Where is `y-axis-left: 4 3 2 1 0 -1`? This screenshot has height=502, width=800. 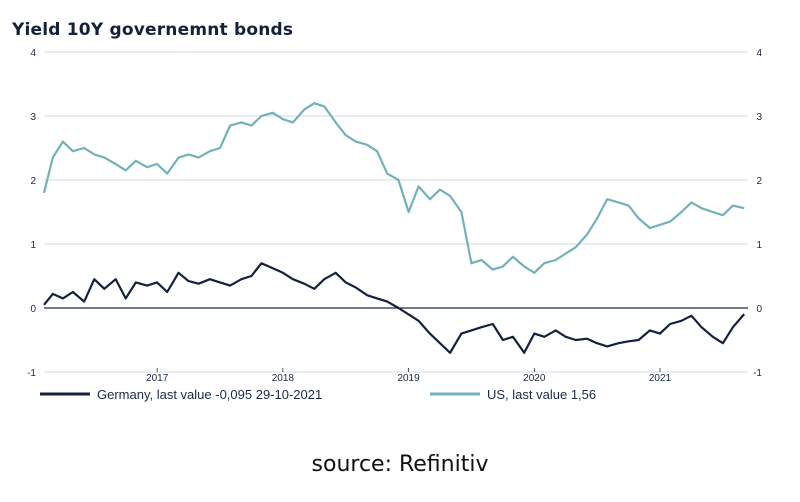 y-axis-left: 4 3 2 1 0 -1 is located at coordinates (31, 213).